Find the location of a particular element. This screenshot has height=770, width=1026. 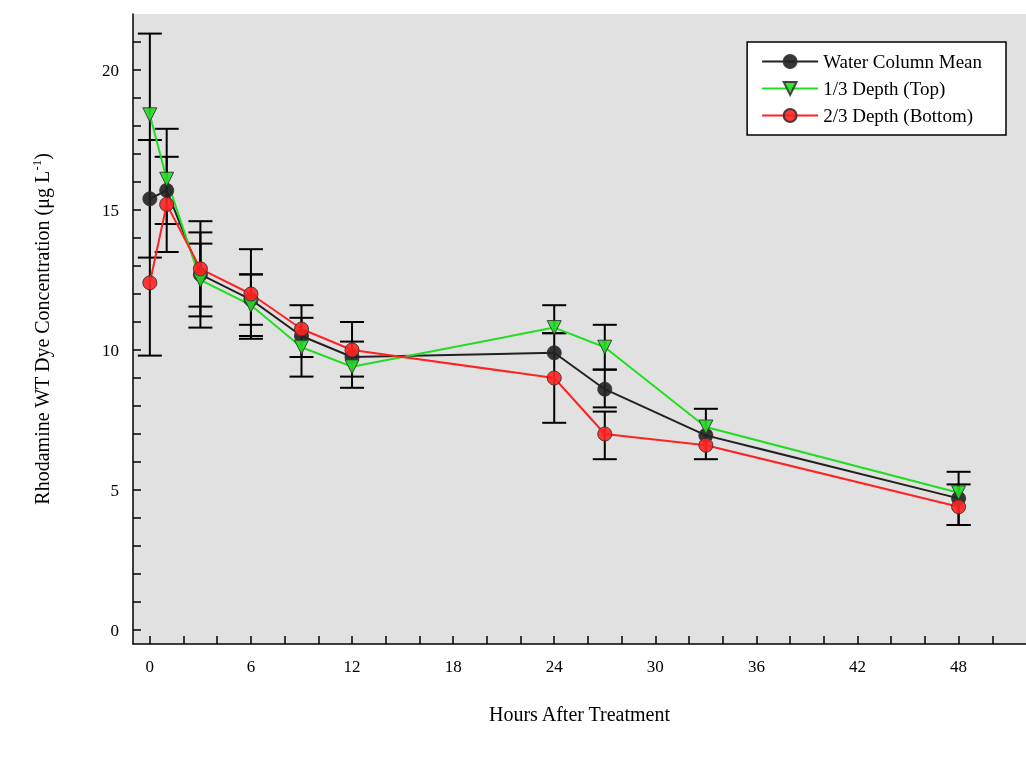

legend-label: 2/3 Depth (Bottom) is located at coordinates (898, 116).